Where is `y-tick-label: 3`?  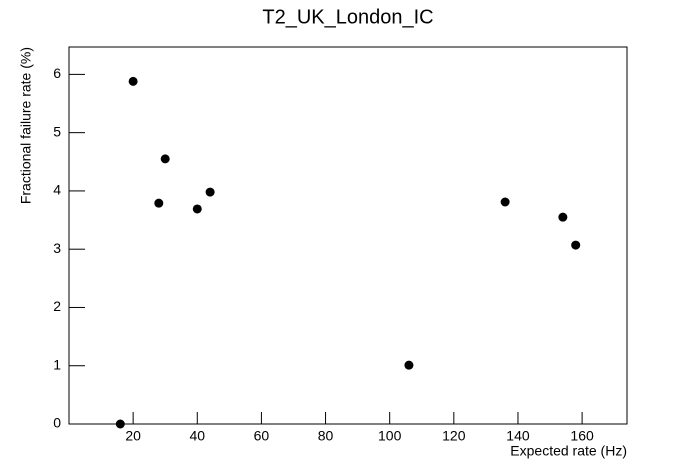 y-tick-label: 3 is located at coordinates (57, 248).